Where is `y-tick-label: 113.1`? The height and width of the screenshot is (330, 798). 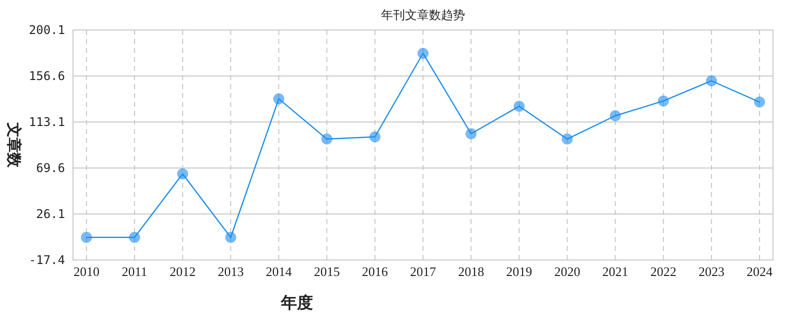
y-tick-label: 113.1 is located at coordinates (46, 122).